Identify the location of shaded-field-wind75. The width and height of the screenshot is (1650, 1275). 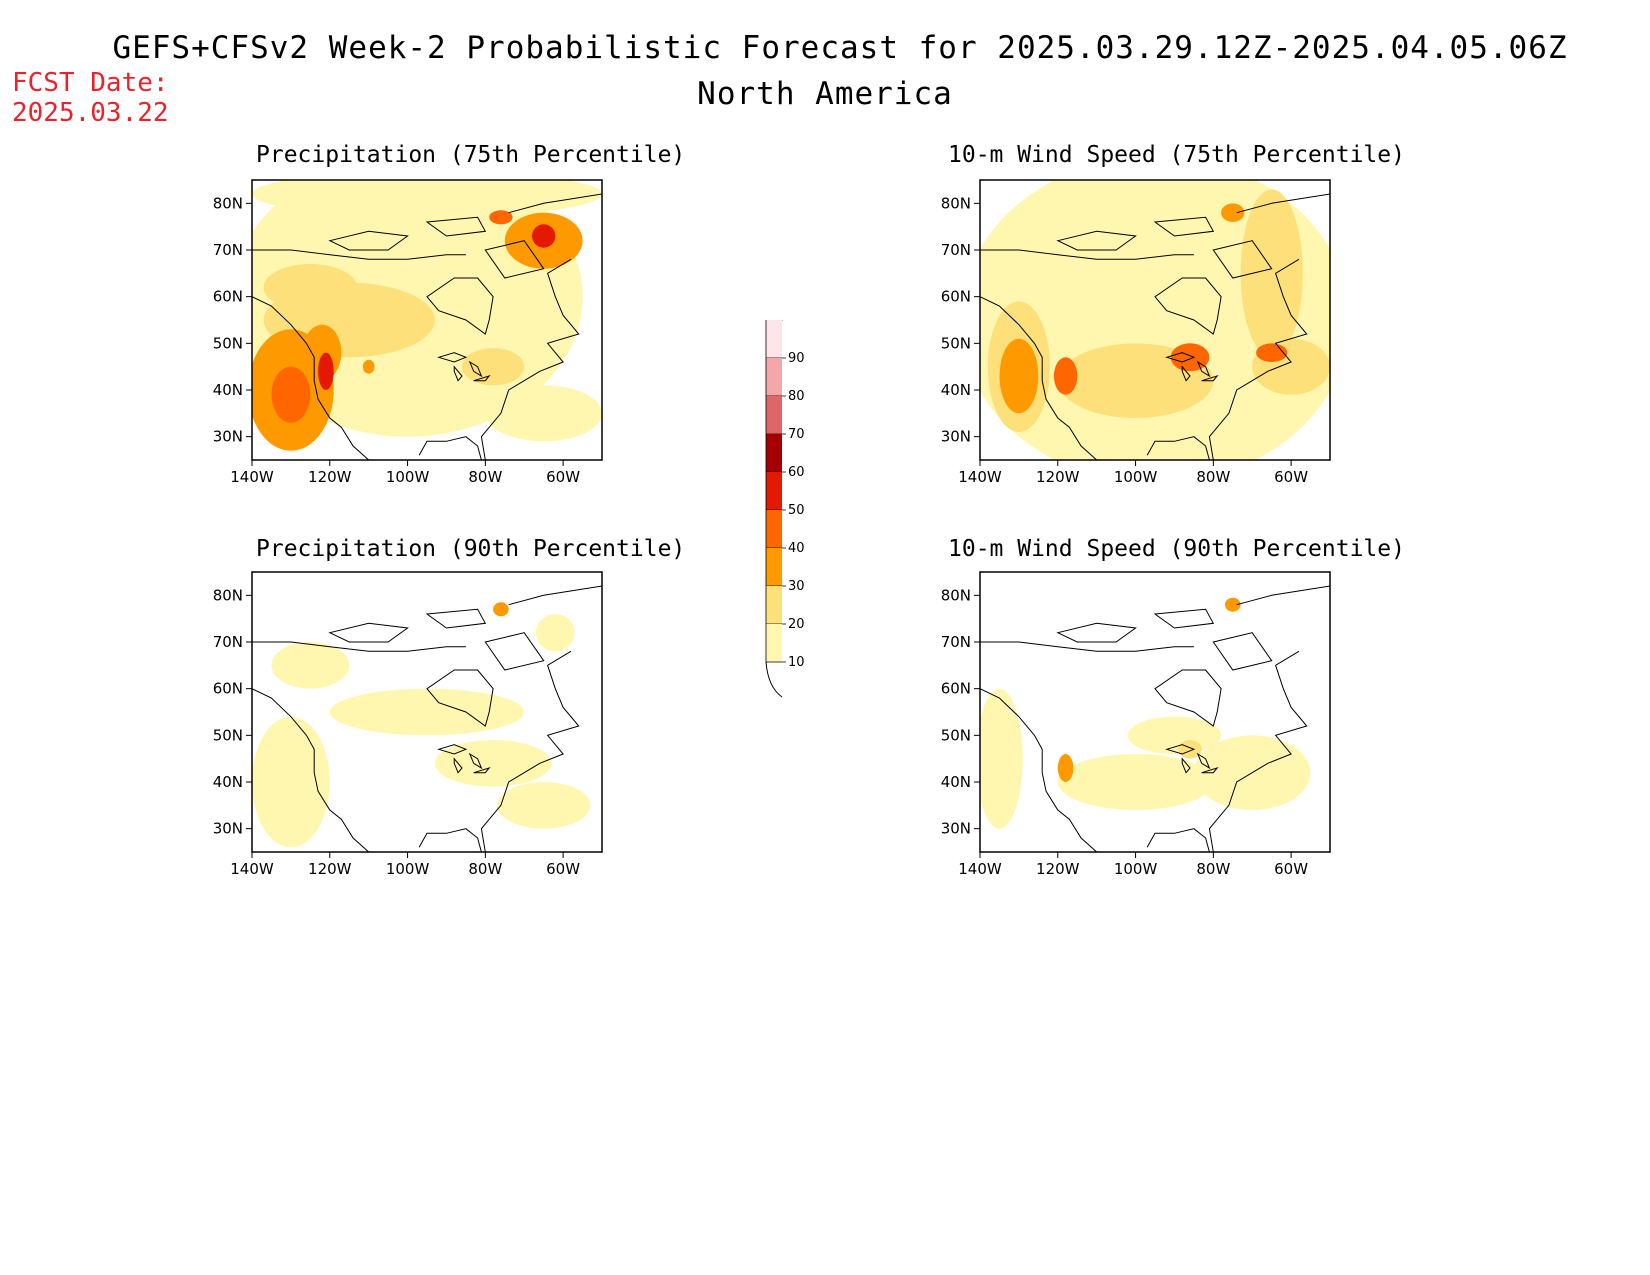
(1155, 320).